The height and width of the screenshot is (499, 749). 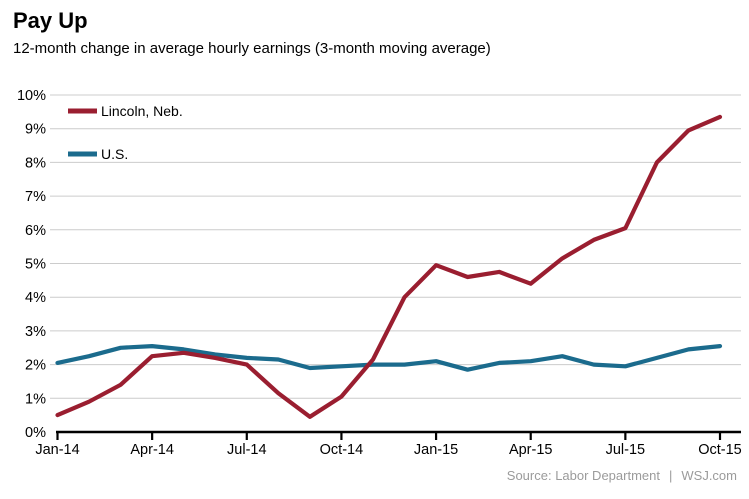 I want to click on source-attribution: Source: Labor Department | WSJ.com, so click(x=622, y=475).